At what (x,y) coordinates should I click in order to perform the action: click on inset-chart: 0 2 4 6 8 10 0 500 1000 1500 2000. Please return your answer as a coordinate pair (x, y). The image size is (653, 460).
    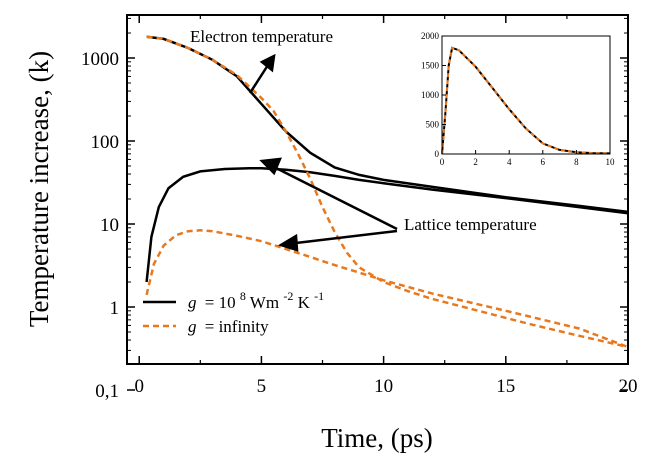
    Looking at the image, I should click on (518, 99).